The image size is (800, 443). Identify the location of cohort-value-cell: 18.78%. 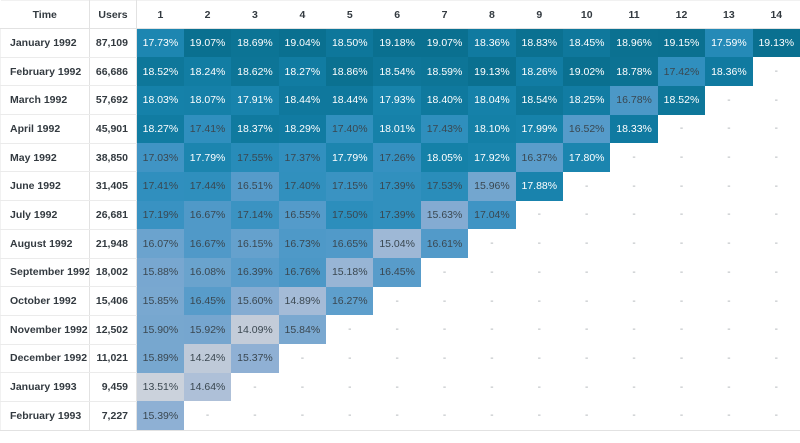
(634, 71).